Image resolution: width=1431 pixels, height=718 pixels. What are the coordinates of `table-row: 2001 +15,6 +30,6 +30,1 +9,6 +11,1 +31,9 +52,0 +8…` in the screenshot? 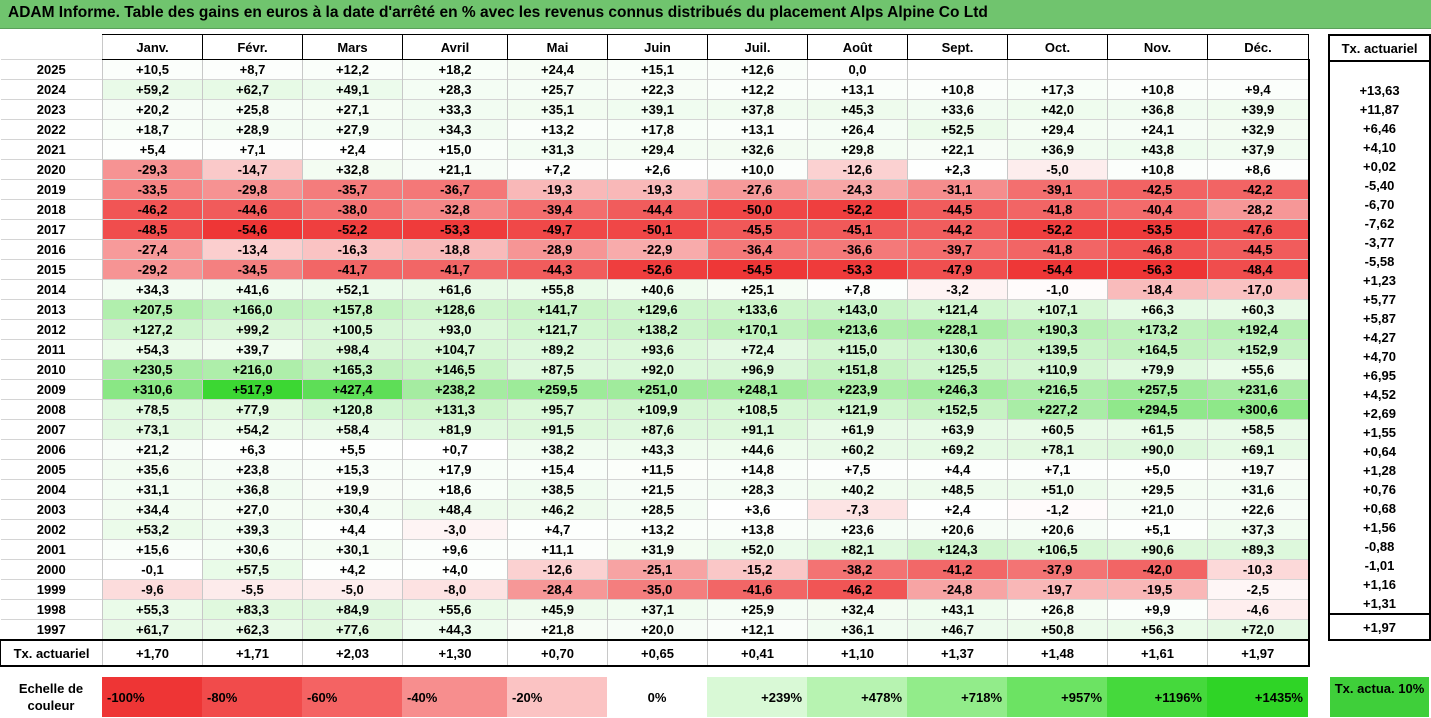 It's located at (654, 549).